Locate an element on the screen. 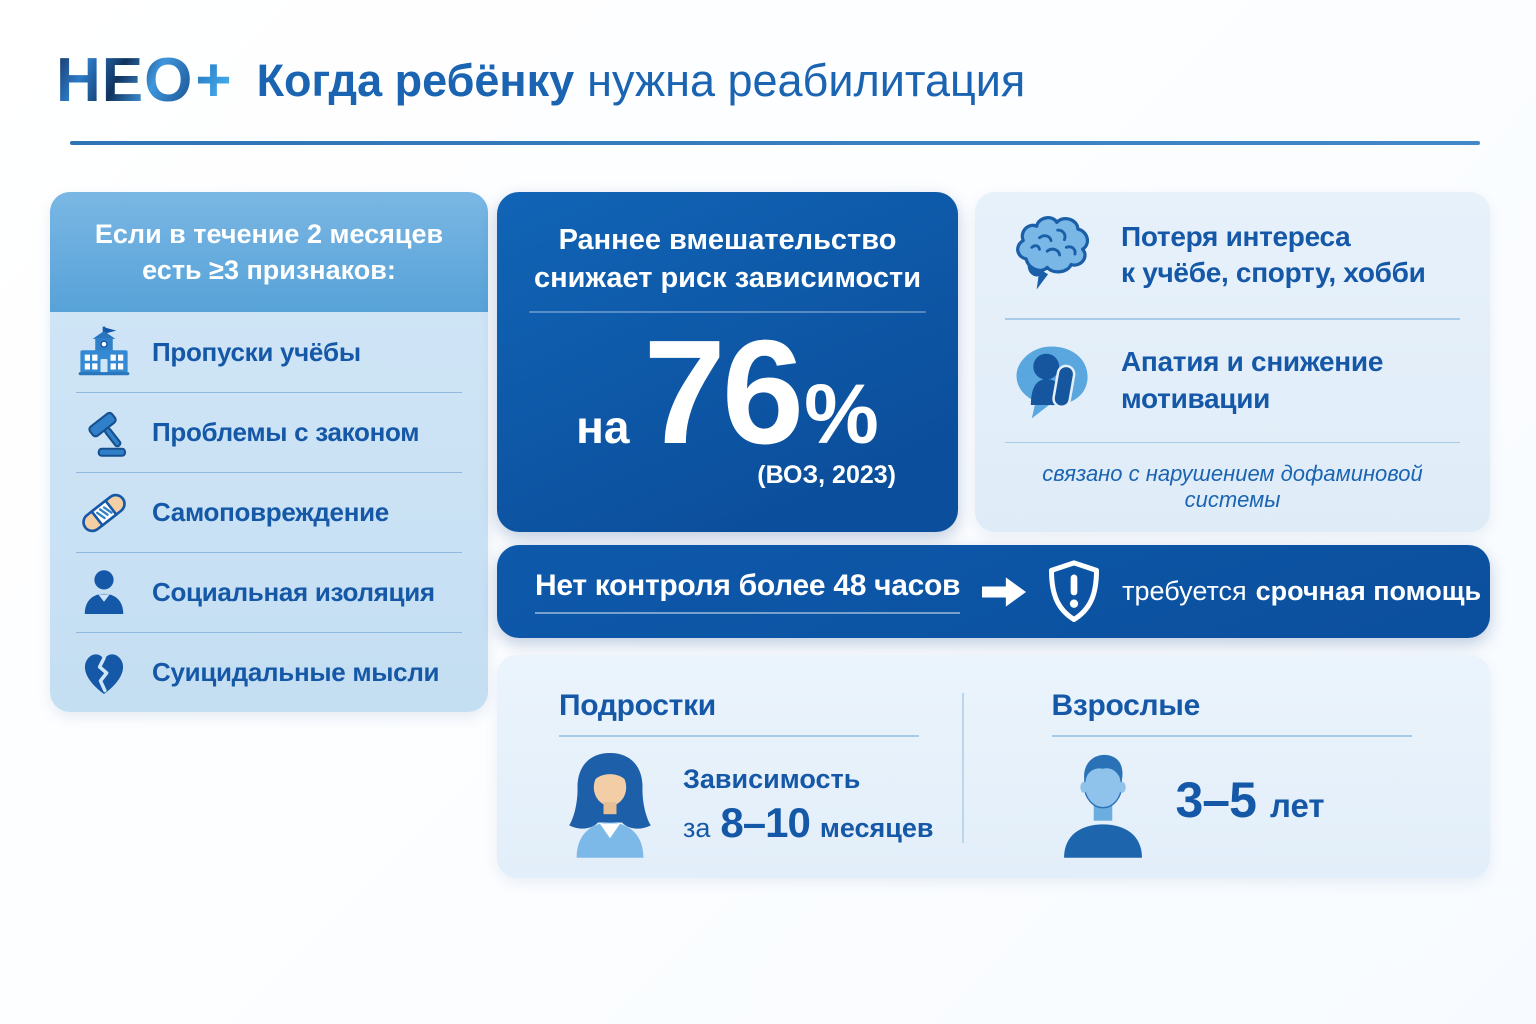 The image size is (1536, 1024). gavel-icon is located at coordinates (107, 434).